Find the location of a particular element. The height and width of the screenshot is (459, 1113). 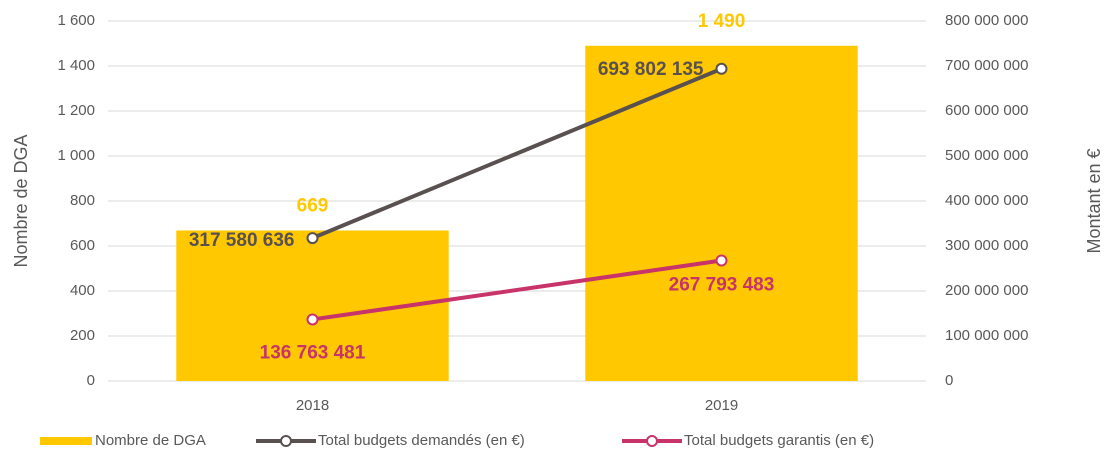

legend-swatch is located at coordinates (66, 441).